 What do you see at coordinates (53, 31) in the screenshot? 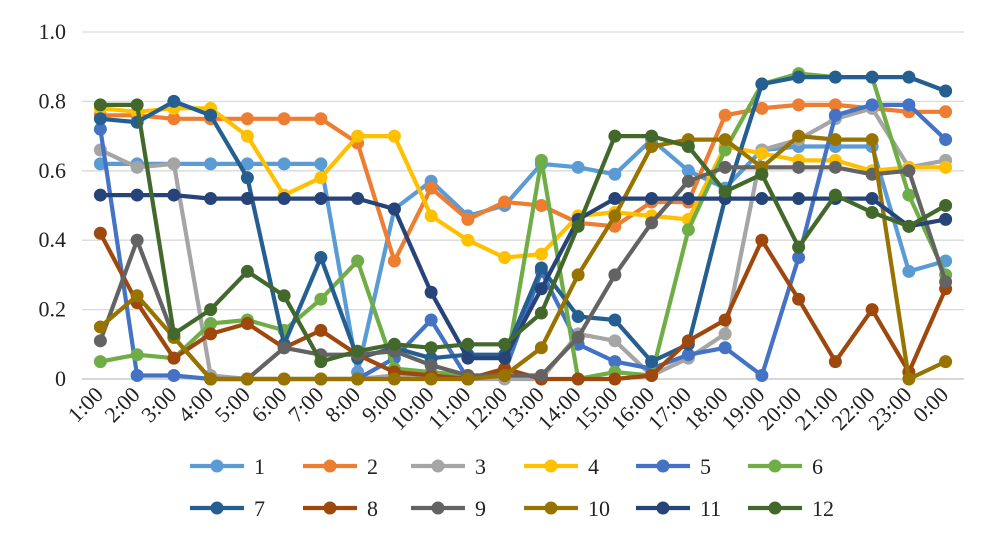
I see `y-tick-label: 1.0` at bounding box center [53, 31].